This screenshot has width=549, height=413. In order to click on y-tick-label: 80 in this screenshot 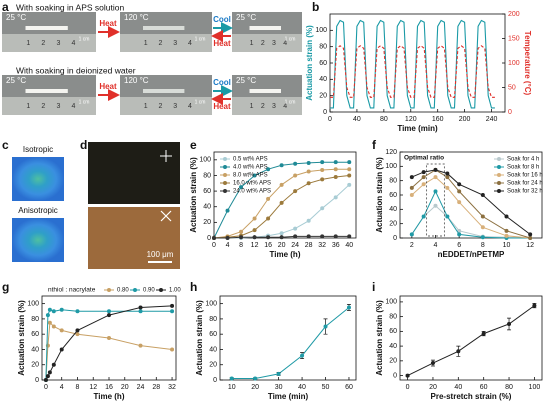, I will do `click(323, 47)`.